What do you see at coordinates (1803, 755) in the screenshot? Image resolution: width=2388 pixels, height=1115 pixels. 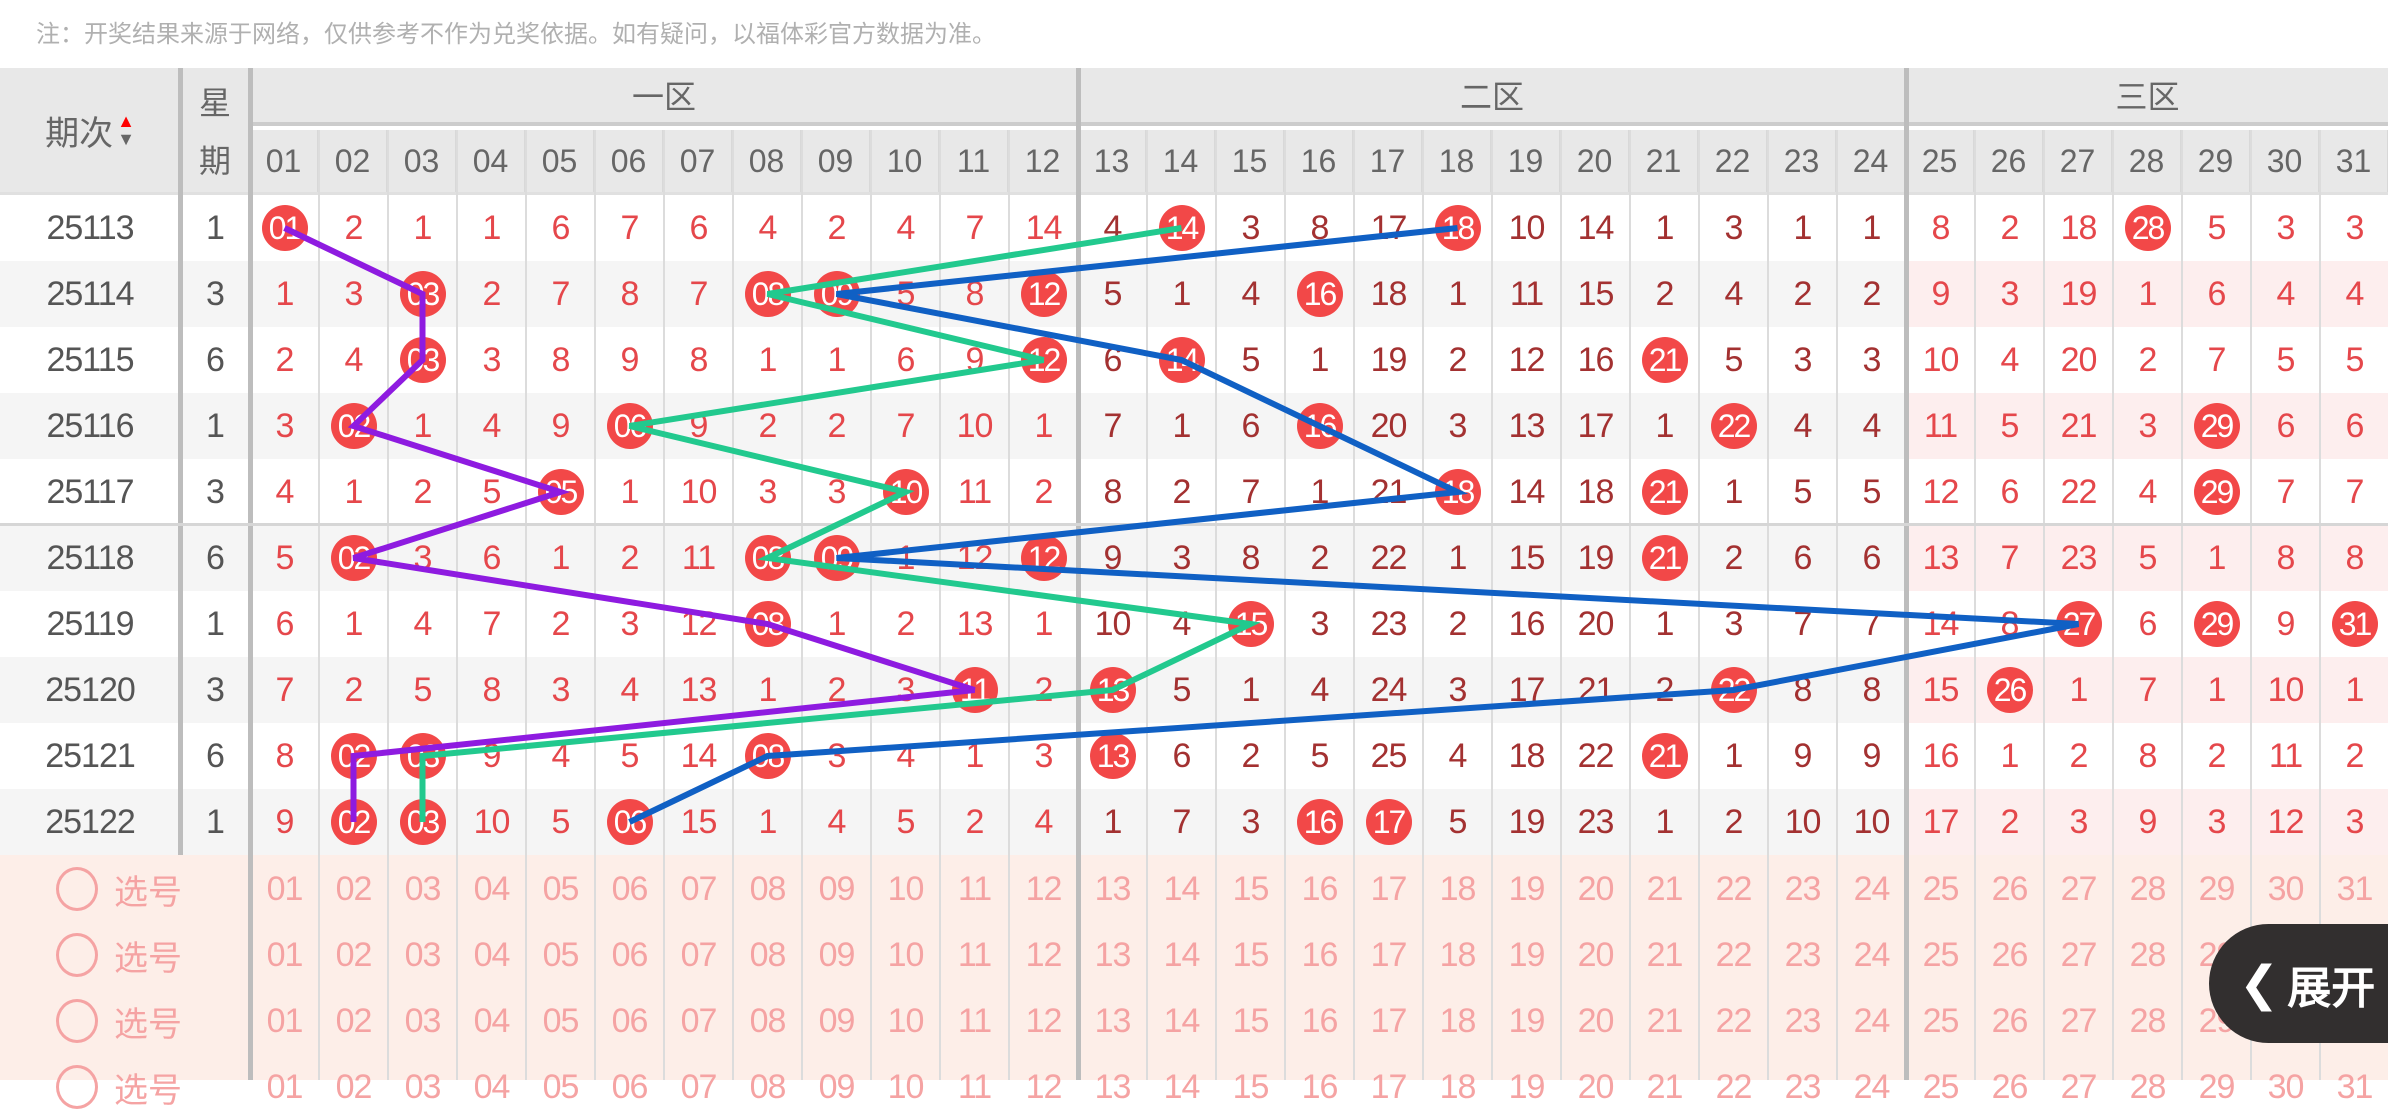 I see `omission-cell: 9` at bounding box center [1803, 755].